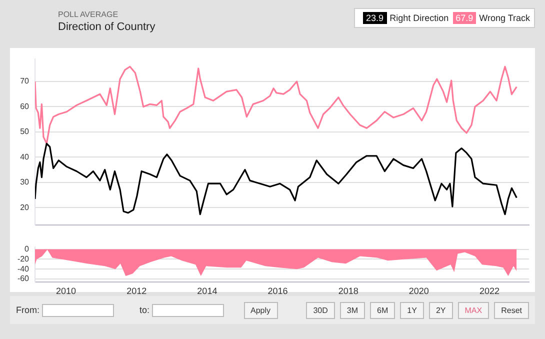 This screenshot has width=545, height=339. Describe the element at coordinates (145, 310) in the screenshot. I see `text: to:` at that location.